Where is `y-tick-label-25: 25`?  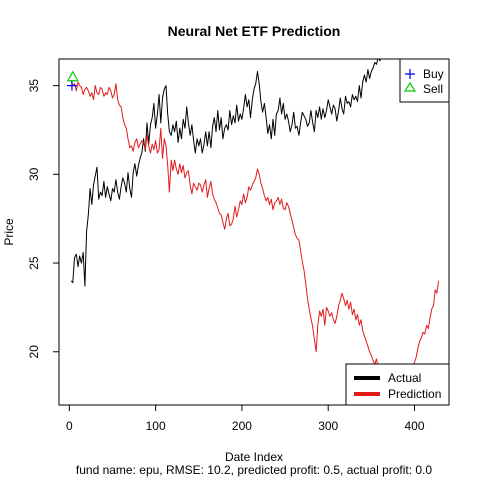 y-tick-label-25: 25 is located at coordinates (34, 263).